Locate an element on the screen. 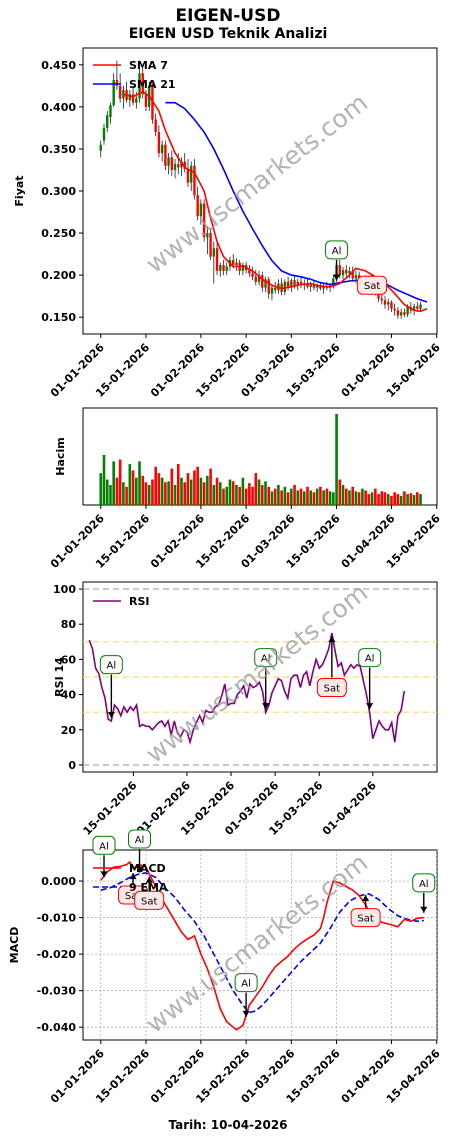 The height and width of the screenshot is (1142, 456). macd-ytick-label: -0.040 is located at coordinates (57, 1027).